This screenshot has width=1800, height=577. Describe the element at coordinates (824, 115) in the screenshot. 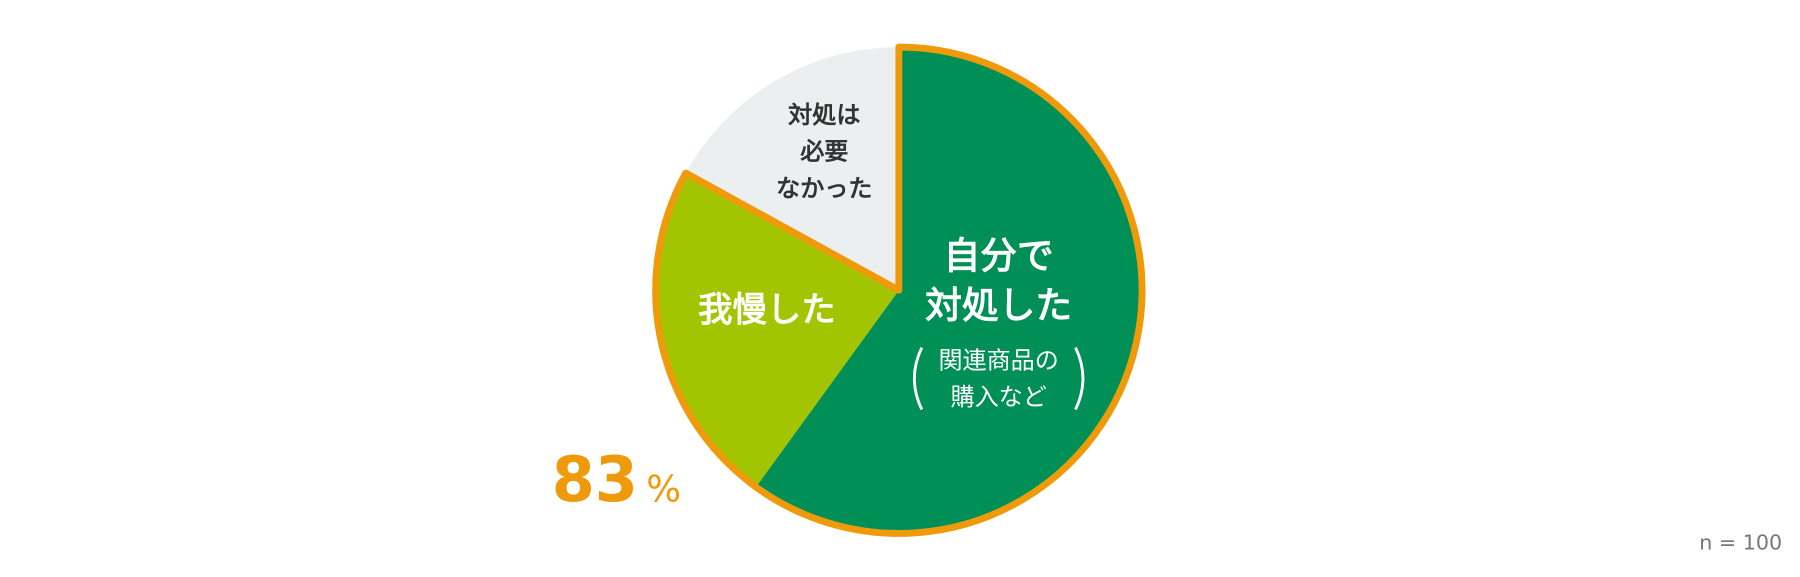

I see `slice-label: 対処は` at that location.